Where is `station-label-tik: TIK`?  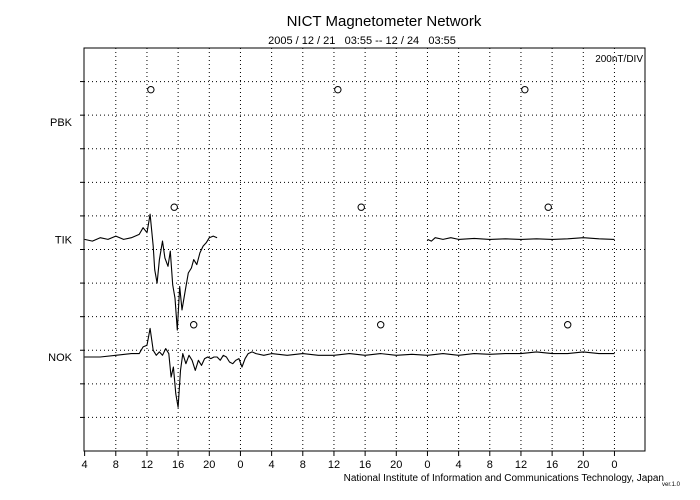 station-label-tik: TIK is located at coordinates (64, 240).